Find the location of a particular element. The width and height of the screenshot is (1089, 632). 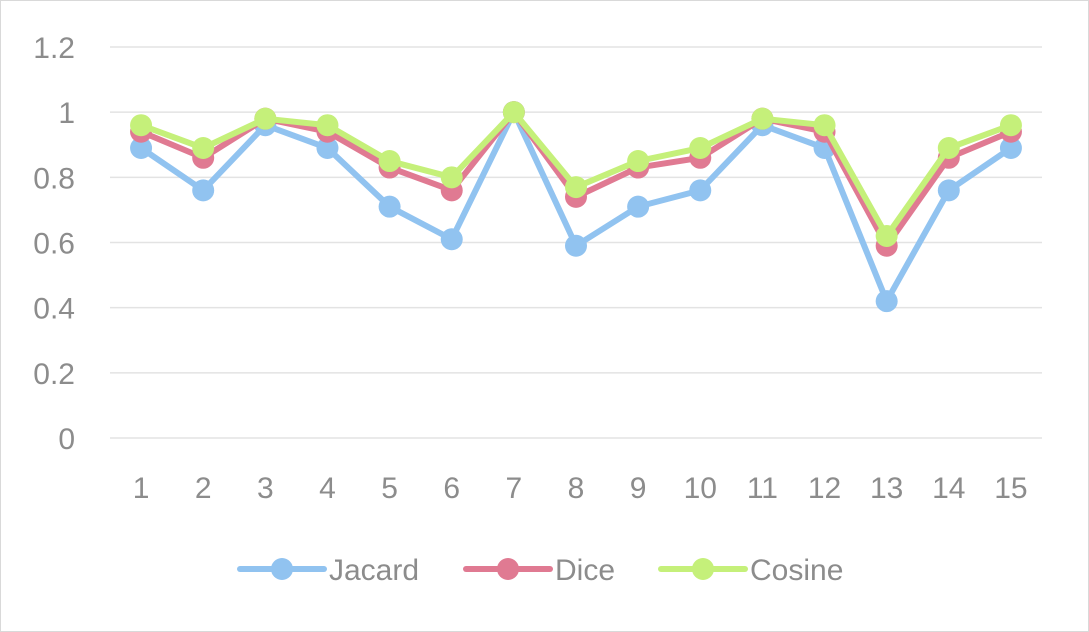

y-tick-label: 1 is located at coordinates (66, 113).